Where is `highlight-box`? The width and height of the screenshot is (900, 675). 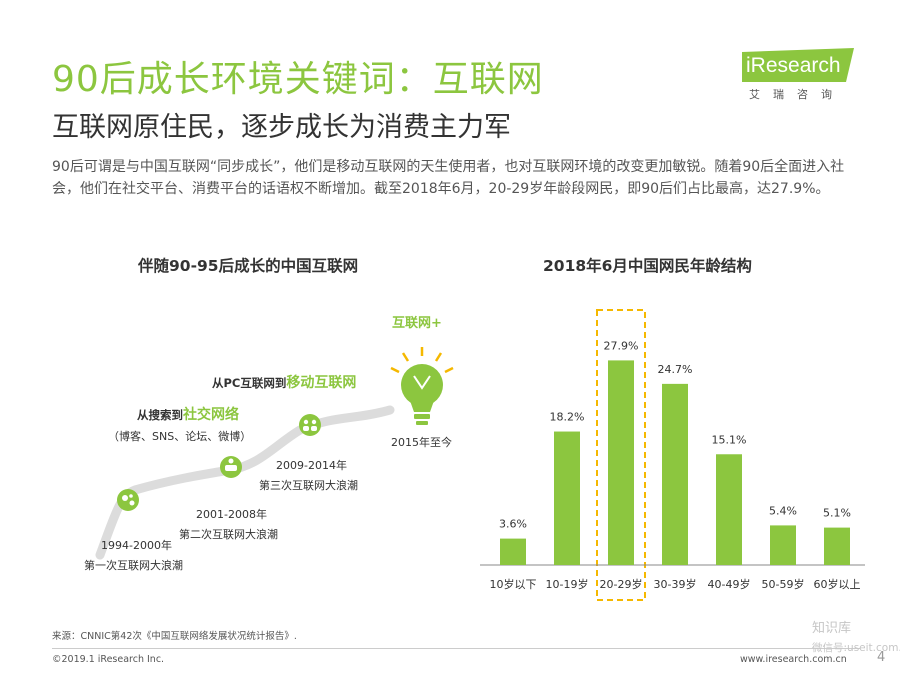
highlight-box is located at coordinates (621, 455).